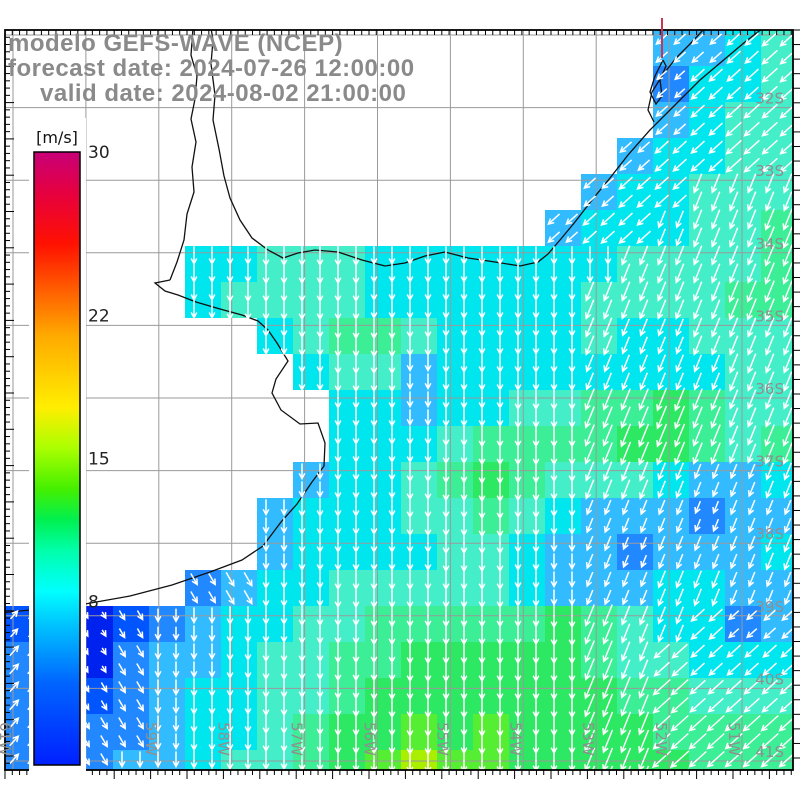  What do you see at coordinates (442, 739) in the screenshot?
I see `longitude-label: 55W` at bounding box center [442, 739].